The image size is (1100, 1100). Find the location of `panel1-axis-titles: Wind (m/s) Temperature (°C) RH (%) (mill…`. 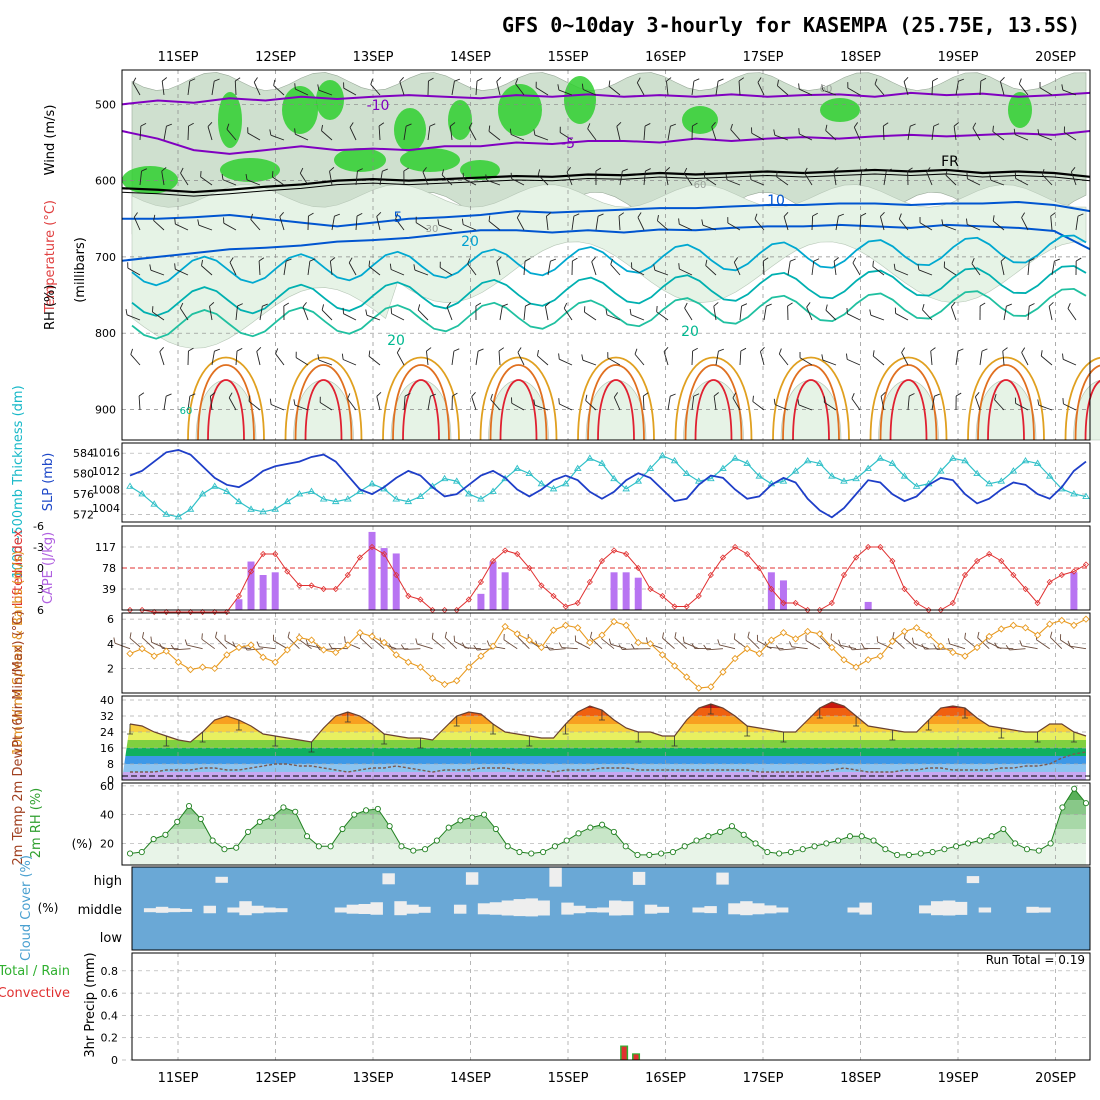

panel1-axis-titles: Wind (m/s) Temperature (°C) RH (%) (mill… is located at coordinates (65, 217).